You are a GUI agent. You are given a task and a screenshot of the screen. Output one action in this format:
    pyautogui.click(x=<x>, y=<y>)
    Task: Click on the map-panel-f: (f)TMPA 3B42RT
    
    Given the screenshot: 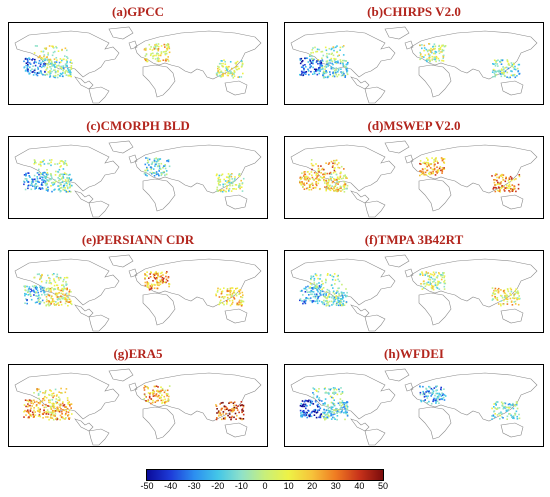 What is the action you would take?
    pyautogui.click(x=414, y=282)
    